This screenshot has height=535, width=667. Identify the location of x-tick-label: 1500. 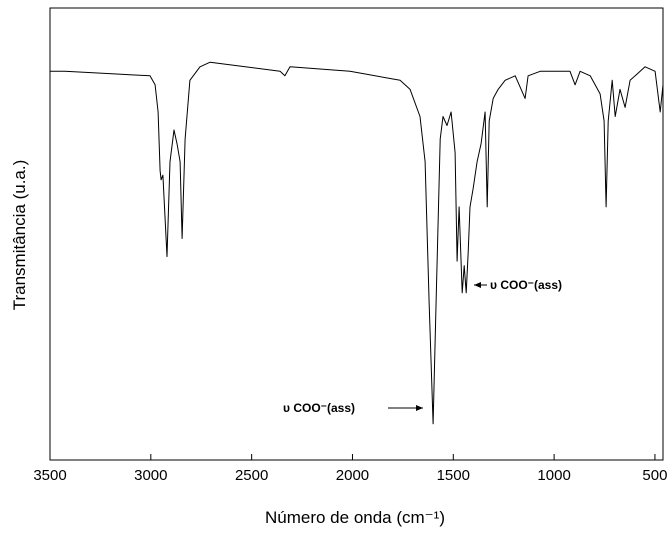
(453, 475).